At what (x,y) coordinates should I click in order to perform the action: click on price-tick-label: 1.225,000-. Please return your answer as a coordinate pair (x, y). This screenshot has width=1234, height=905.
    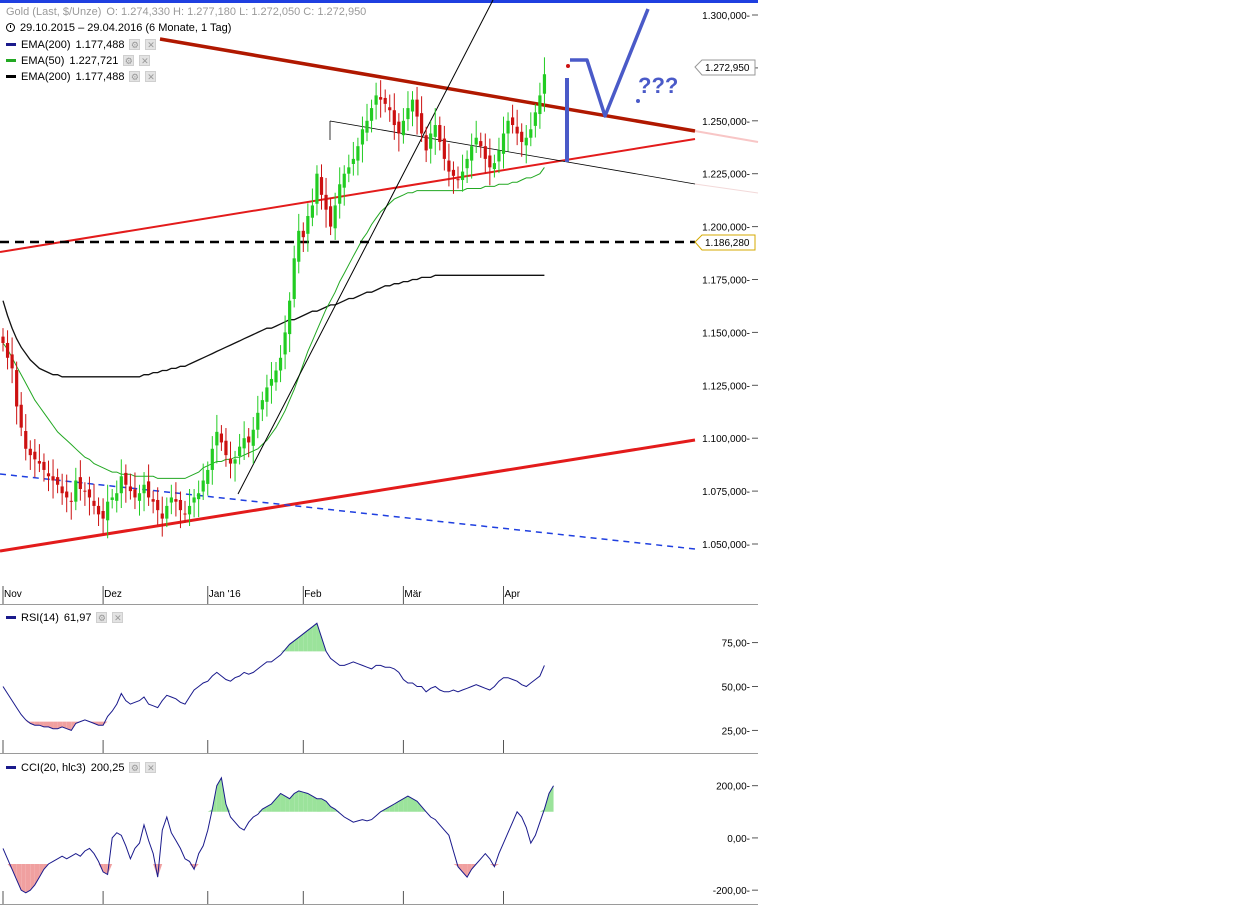
    Looking at the image, I should click on (726, 175).